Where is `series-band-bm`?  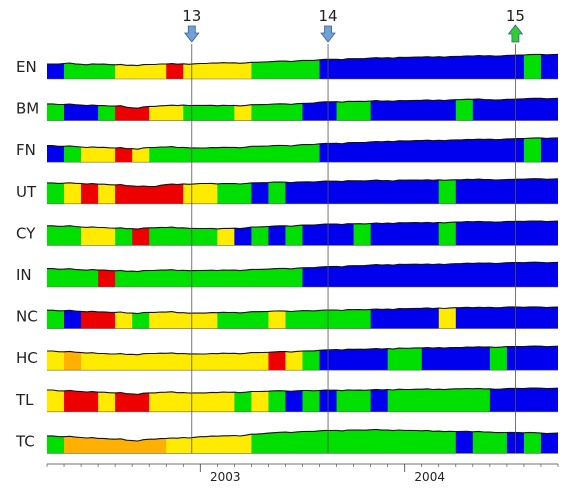
series-band-bm is located at coordinates (303, 109).